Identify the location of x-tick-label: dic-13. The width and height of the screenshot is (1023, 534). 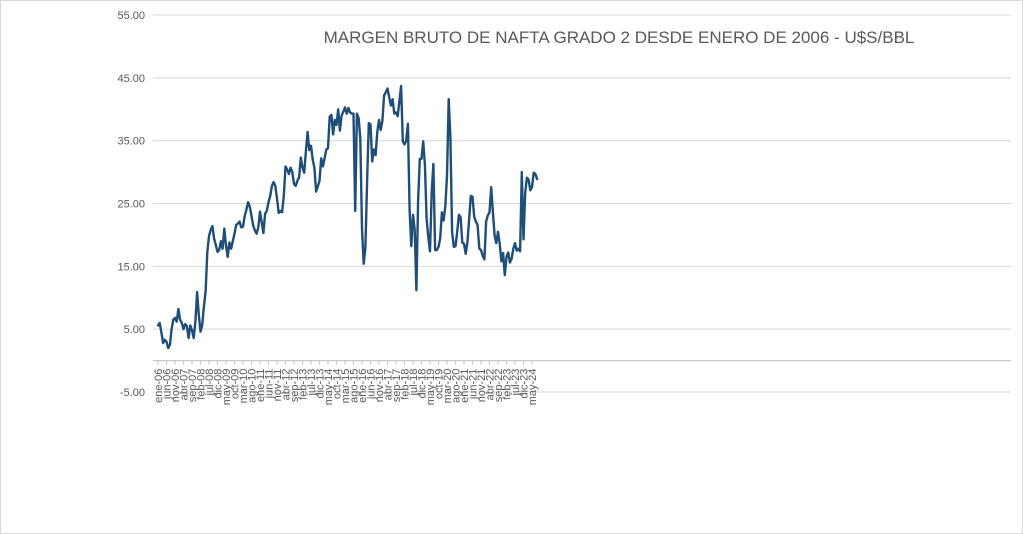
(321, 384).